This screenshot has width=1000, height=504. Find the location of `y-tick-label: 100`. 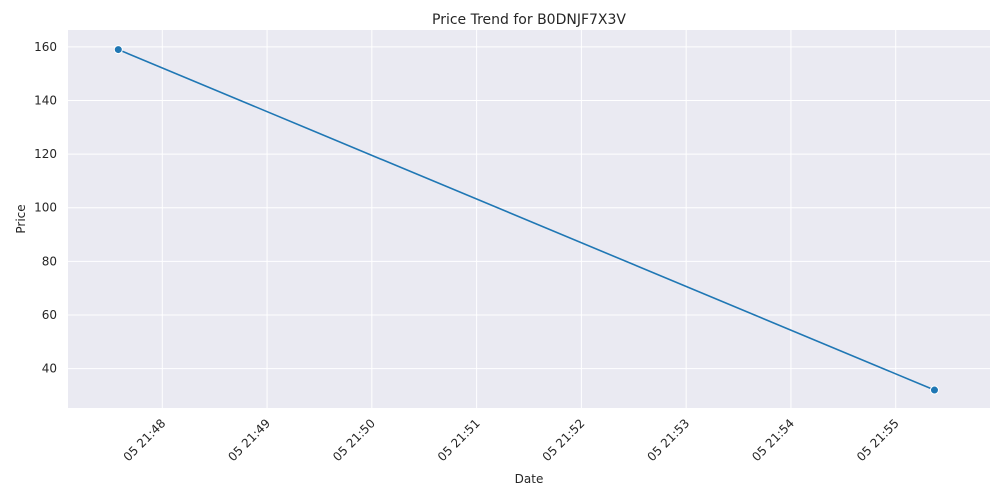

y-tick-label: 100 is located at coordinates (45, 208).